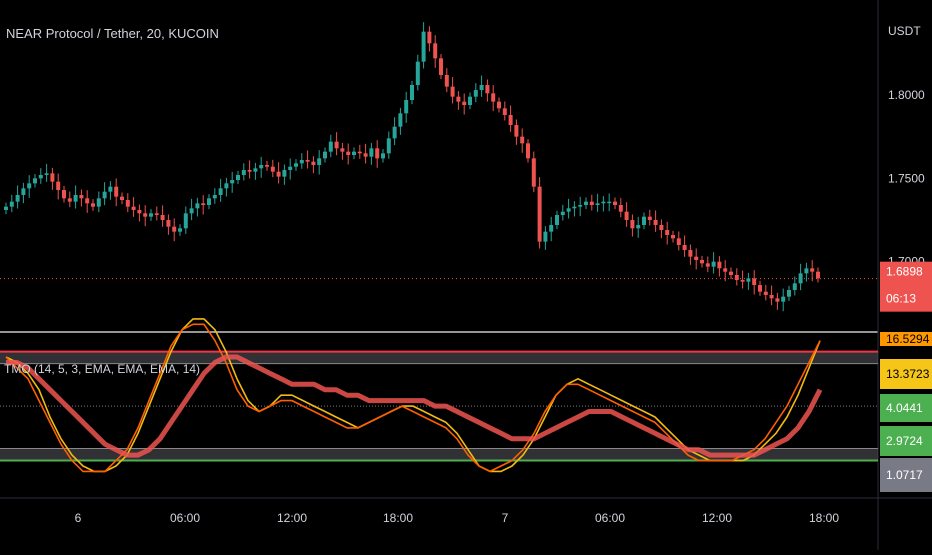 The height and width of the screenshot is (555, 932). I want to click on countdown-value: 06:13, so click(901, 299).